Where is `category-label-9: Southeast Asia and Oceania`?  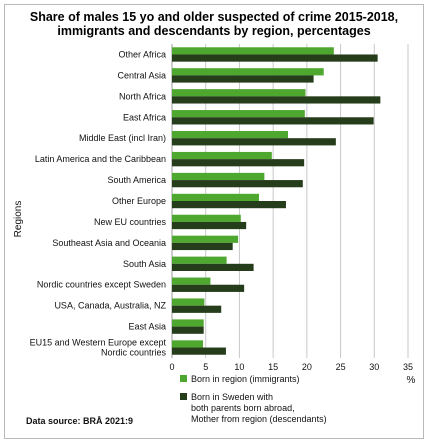
category-label-9: Southeast Asia and Oceania is located at coordinates (109, 243).